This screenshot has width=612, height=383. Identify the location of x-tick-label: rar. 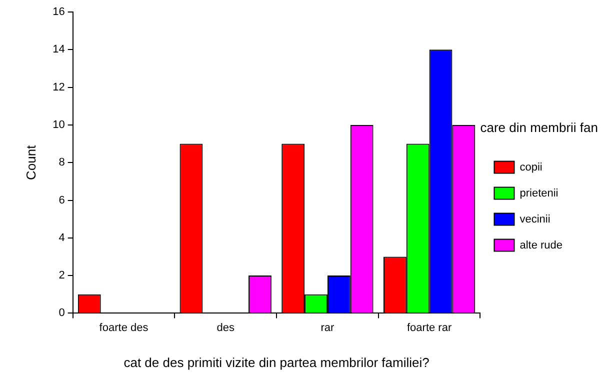
(327, 328).